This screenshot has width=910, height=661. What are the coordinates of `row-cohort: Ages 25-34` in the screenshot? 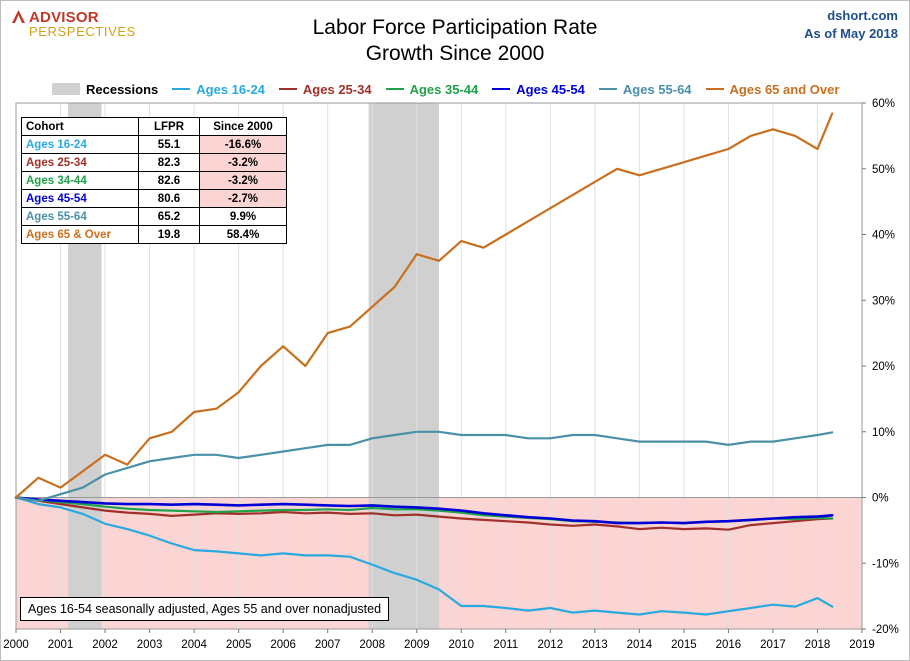 It's located at (80, 162).